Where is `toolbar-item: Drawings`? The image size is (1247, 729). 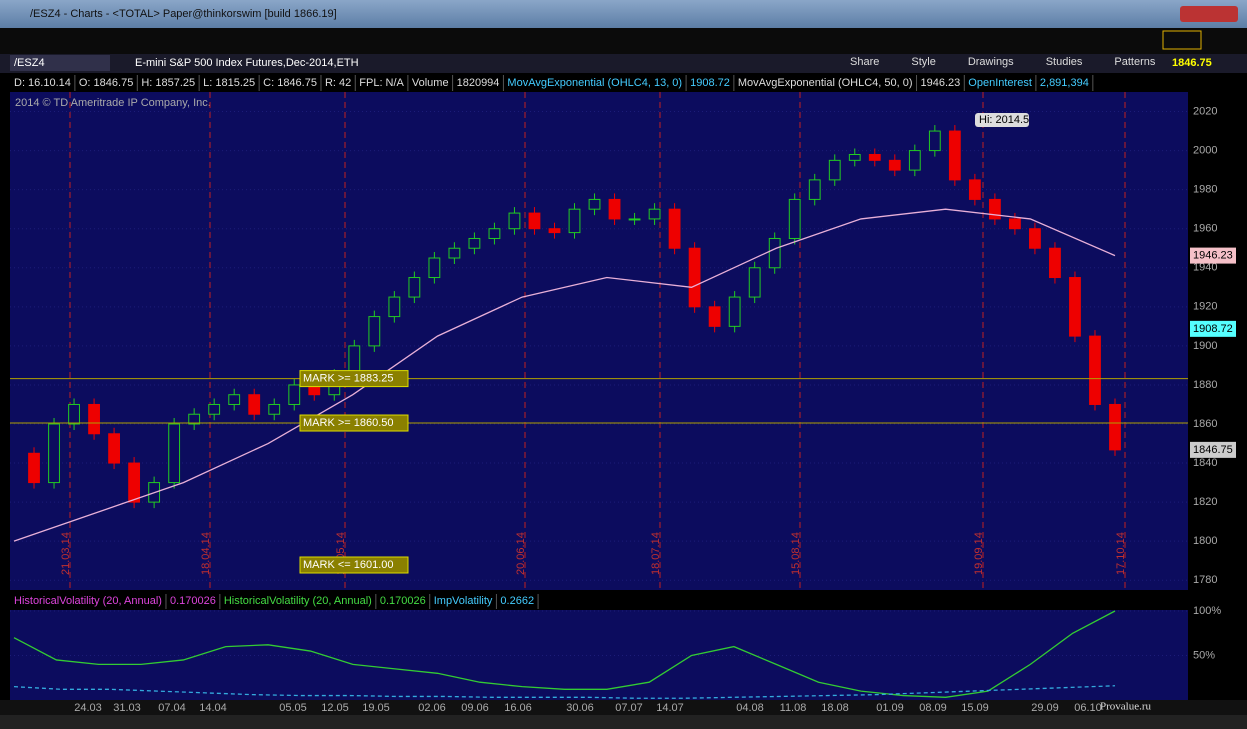 toolbar-item: Drawings is located at coordinates (991, 62).